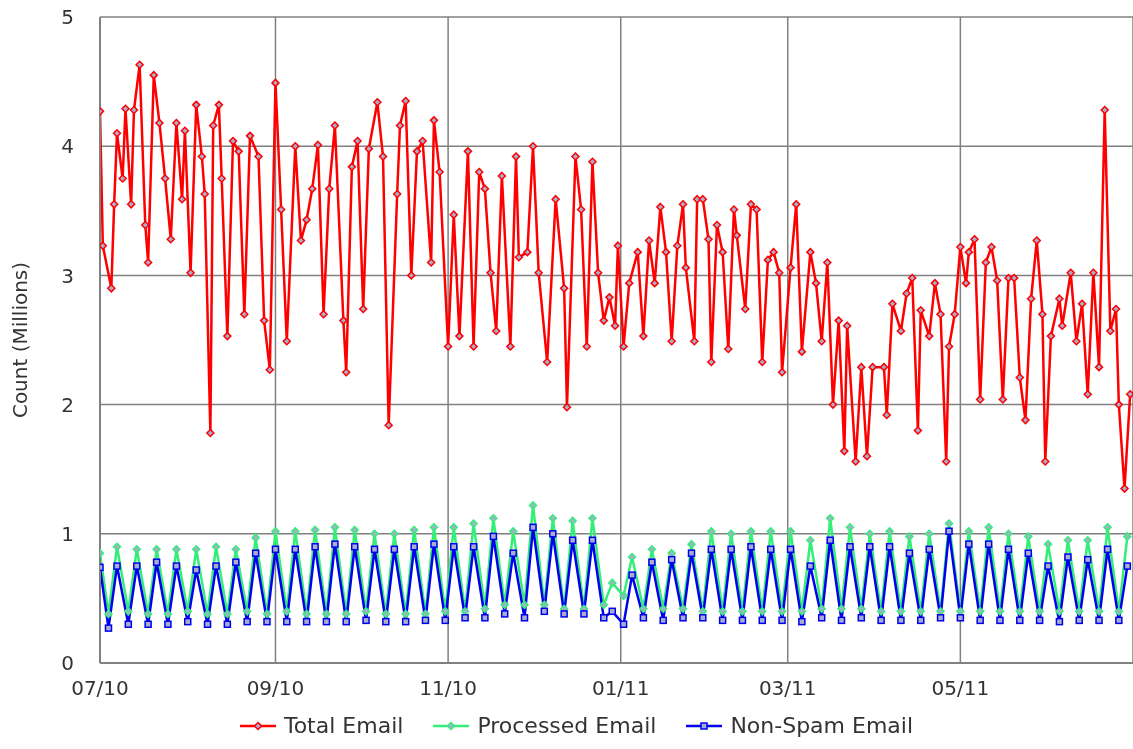  I want to click on x-tick-label: 11/10, so click(448, 688).